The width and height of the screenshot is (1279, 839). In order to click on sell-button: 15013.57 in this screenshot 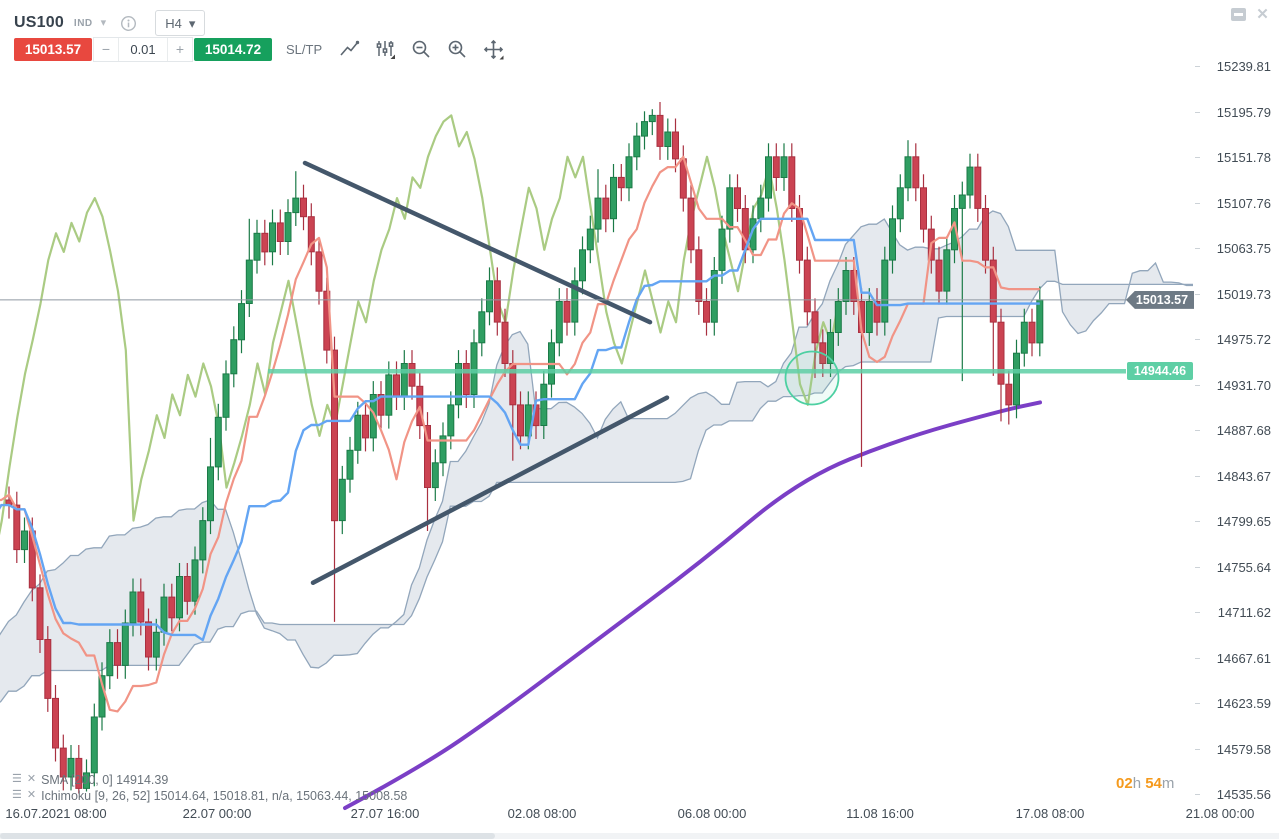, I will do `click(53, 49)`.